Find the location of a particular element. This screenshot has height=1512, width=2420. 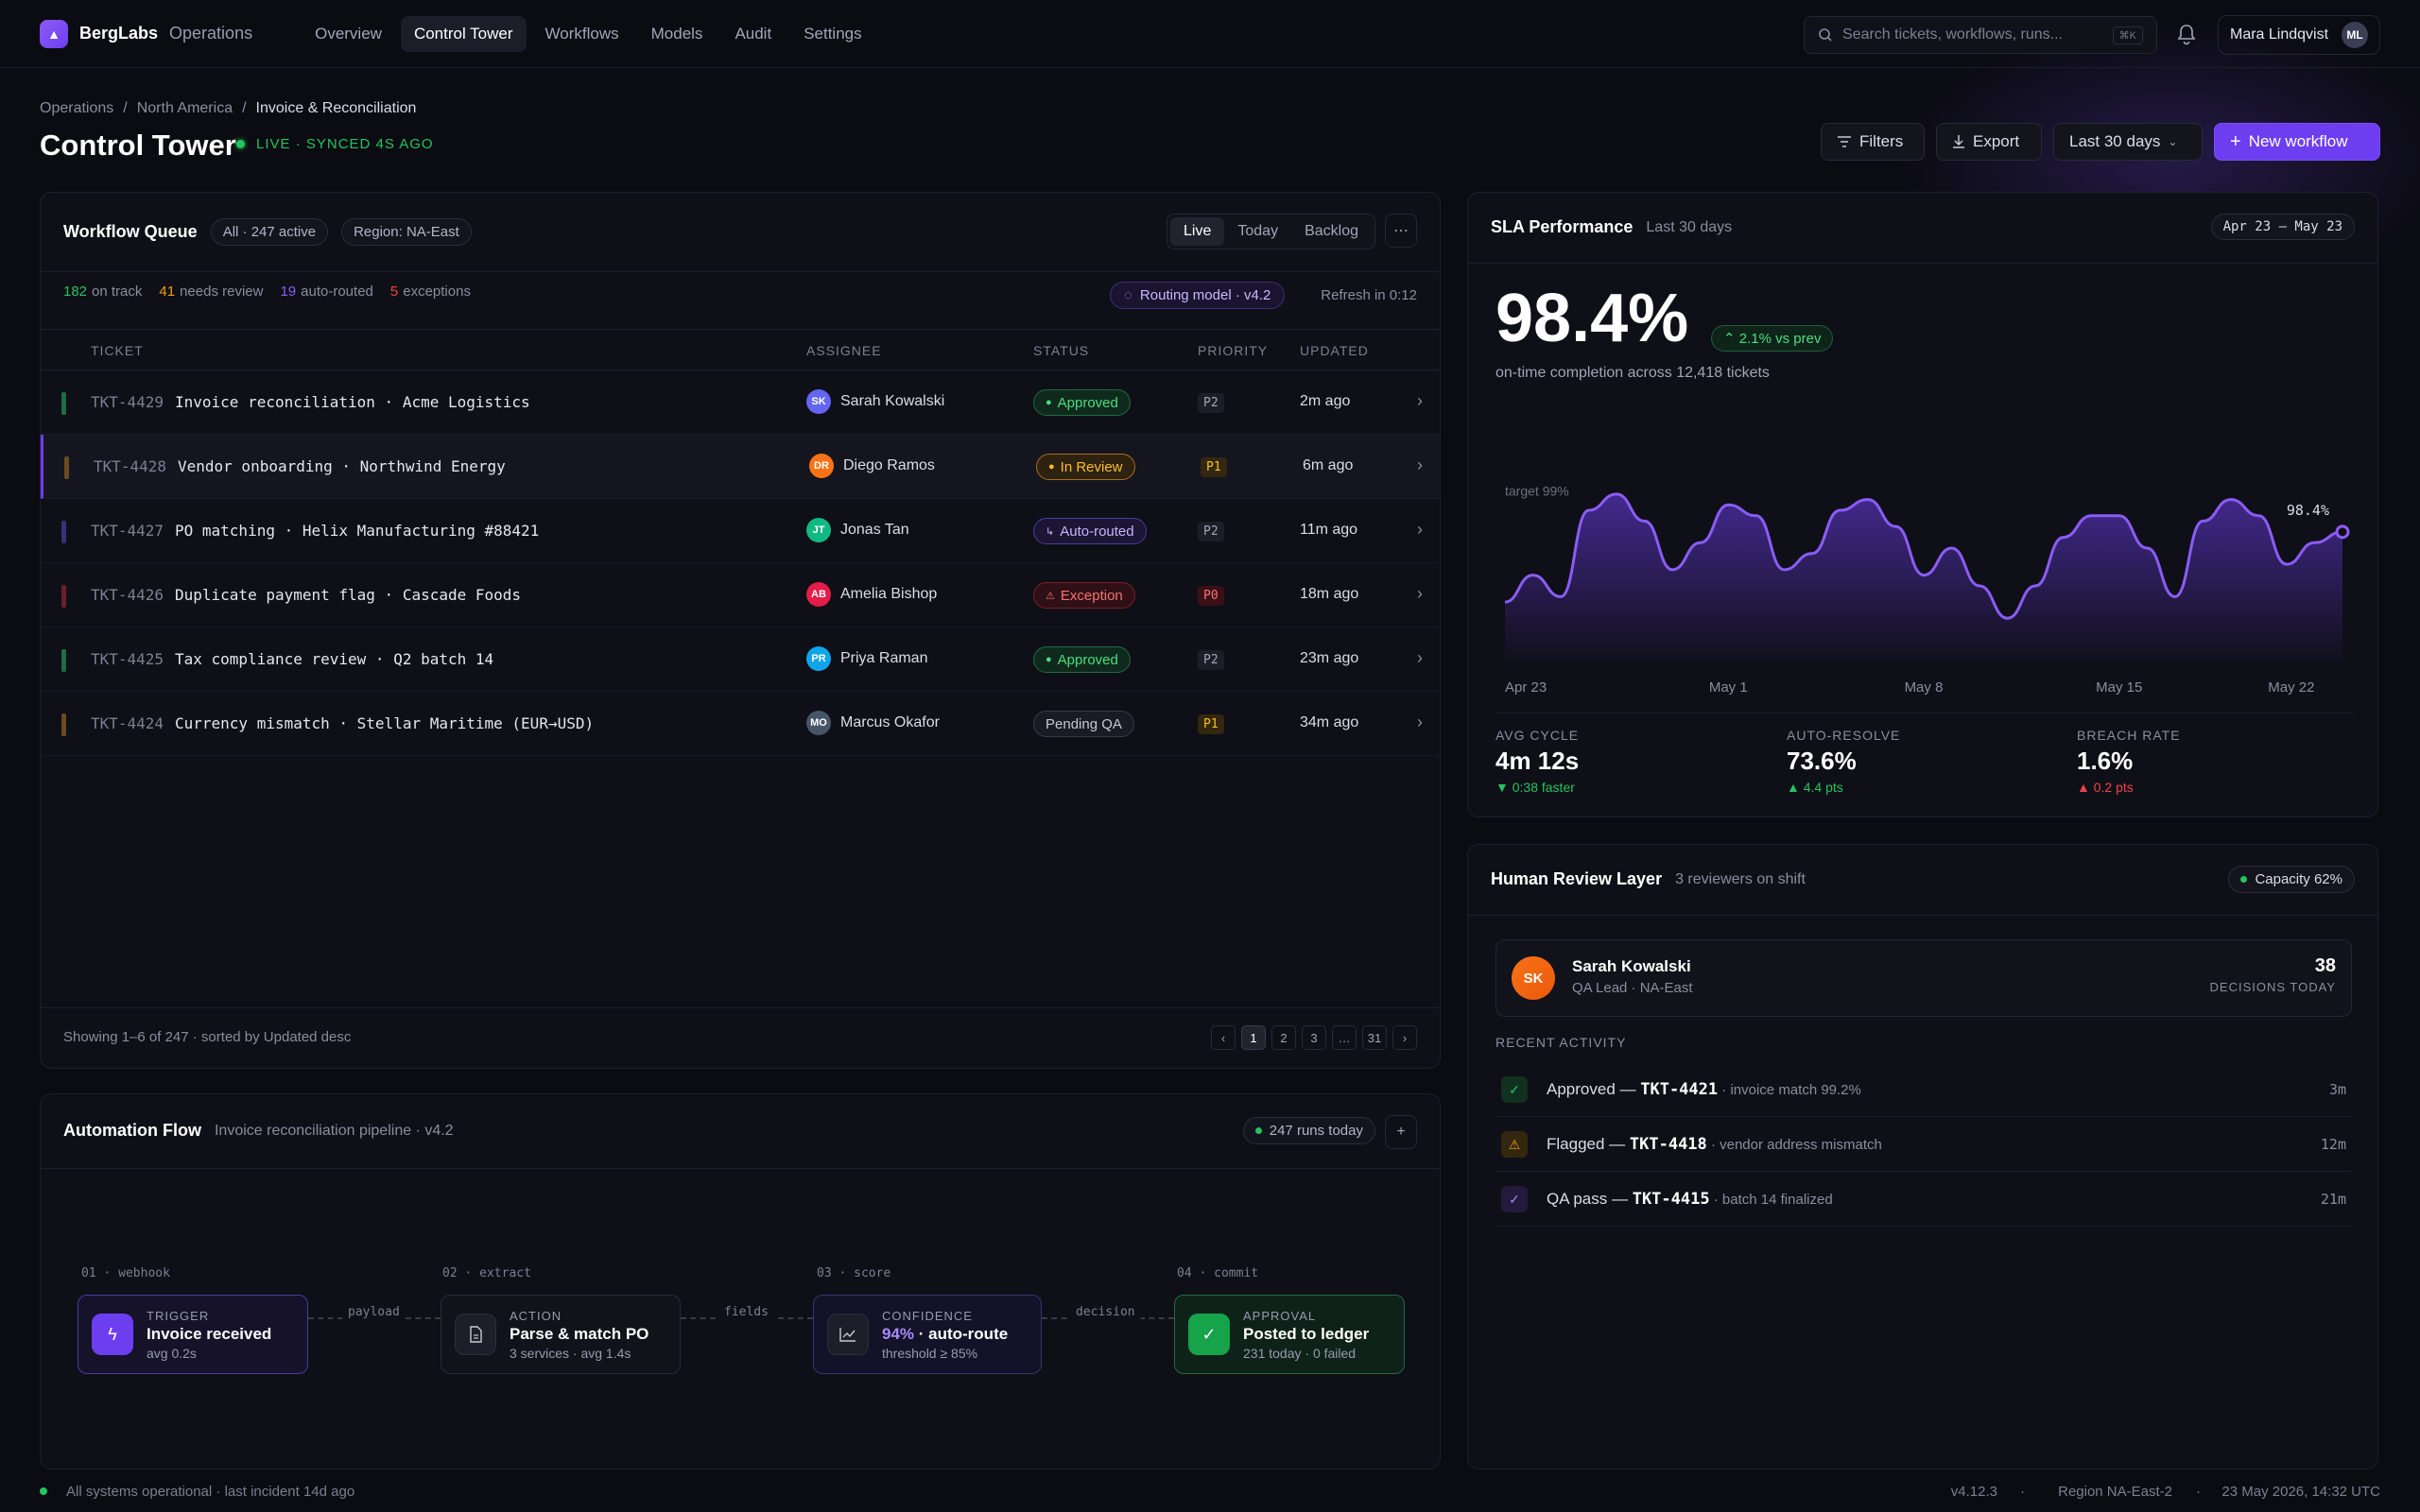

user-menu: Mara Lindqvist ML is located at coordinates (2299, 35).